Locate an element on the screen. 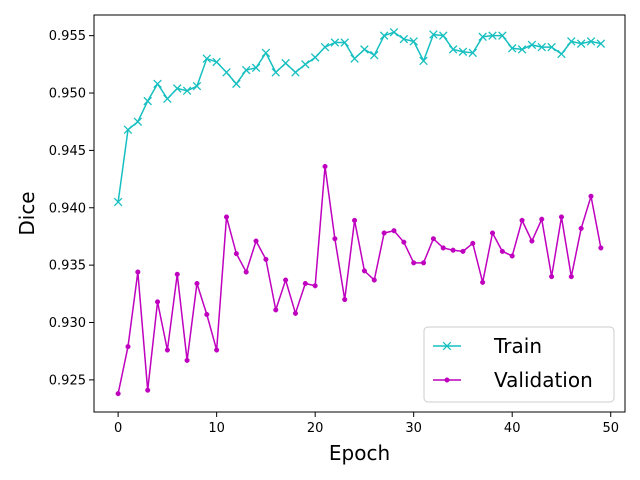 This screenshot has height=480, width=640. legend: Train Validation is located at coordinates (519, 364).